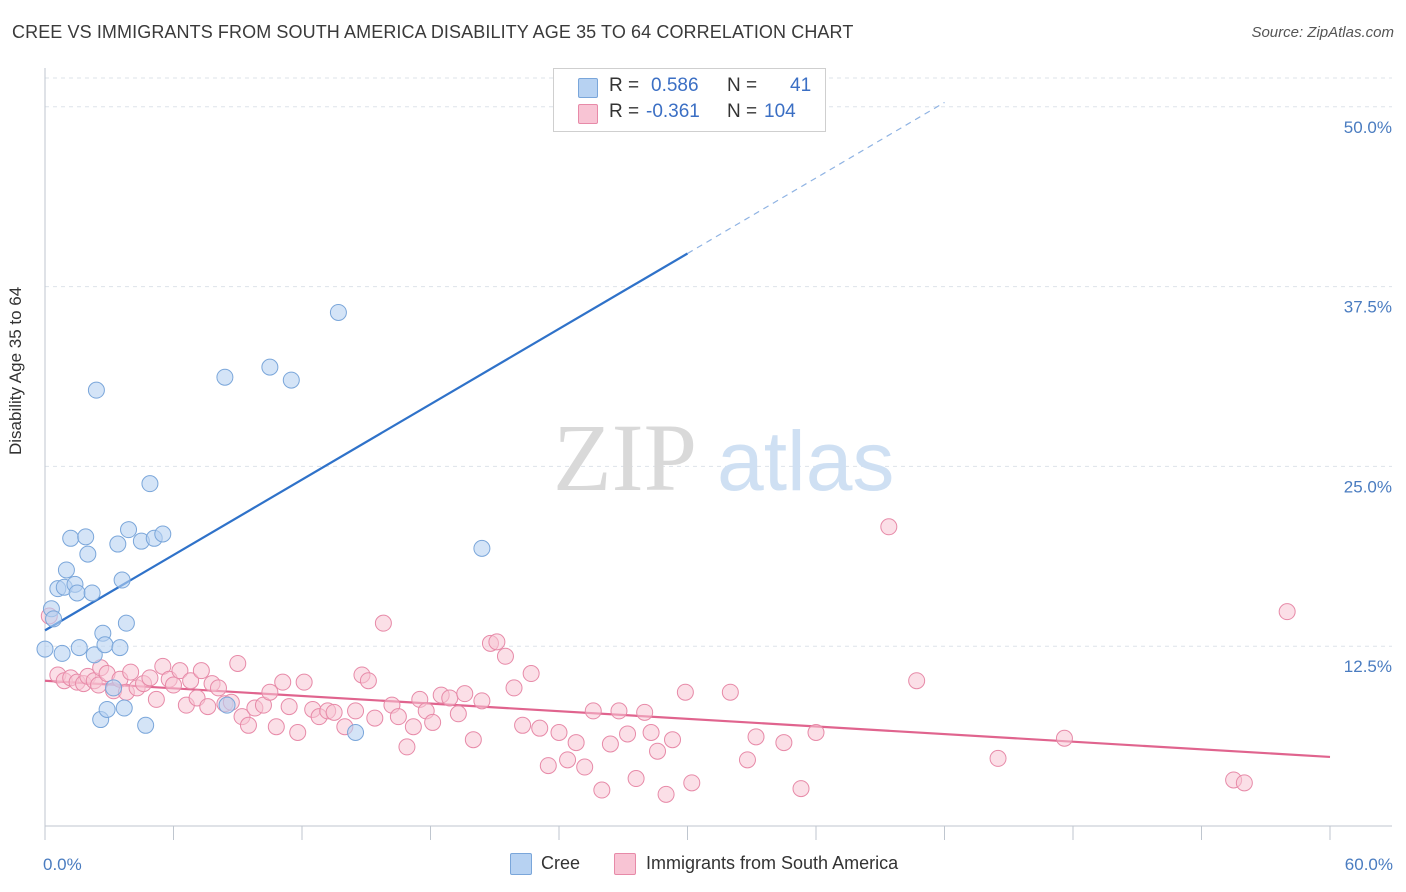  What do you see at coordinates (625, 864) in the screenshot?
I see `bottom-legend-swatch-south-america` at bounding box center [625, 864].